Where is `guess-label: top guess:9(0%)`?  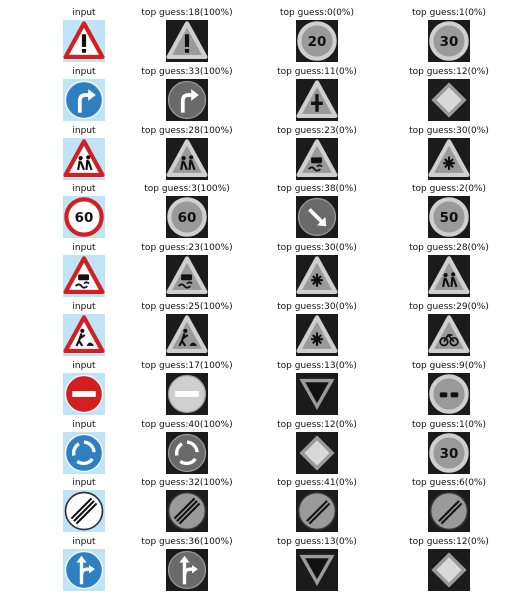
guess-label: top guess:9(0%) is located at coordinates (449, 365).